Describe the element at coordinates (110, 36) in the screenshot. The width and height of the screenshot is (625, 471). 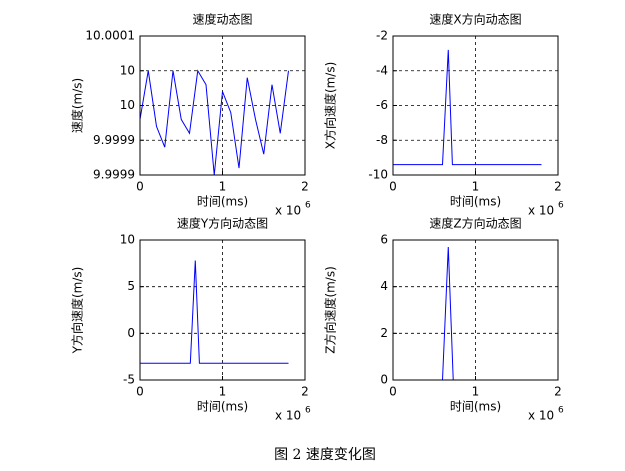
I see `y-tick-label: 10.0001` at that location.